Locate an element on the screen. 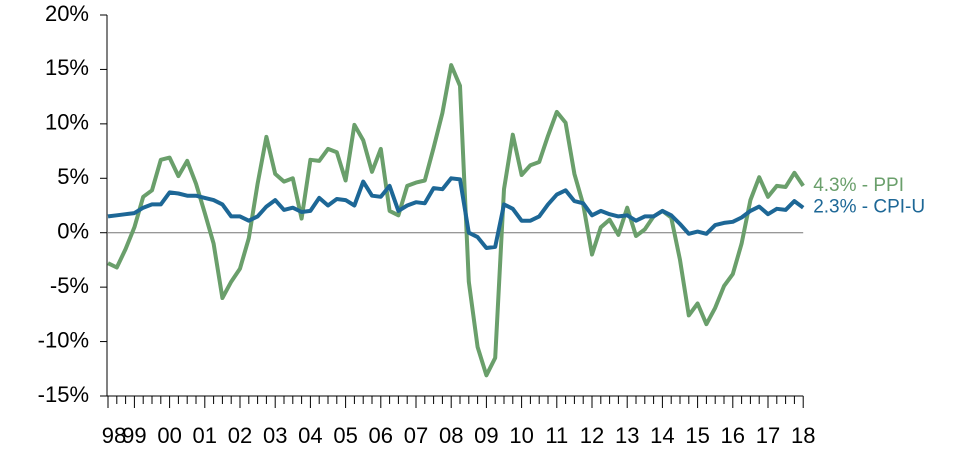 This screenshot has height=449, width=964. x-tick-label: 03 is located at coordinates (275, 435).